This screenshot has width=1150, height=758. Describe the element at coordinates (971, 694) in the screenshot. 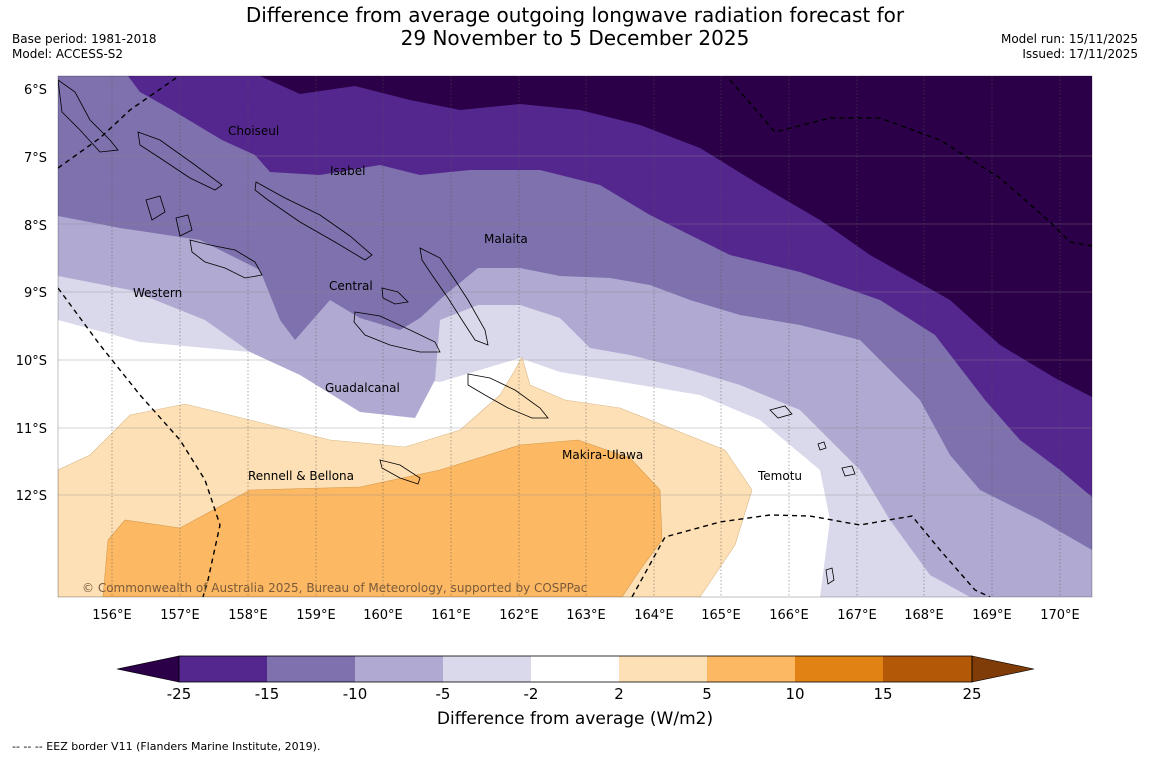

I see `colorbar-tick: 25` at that location.